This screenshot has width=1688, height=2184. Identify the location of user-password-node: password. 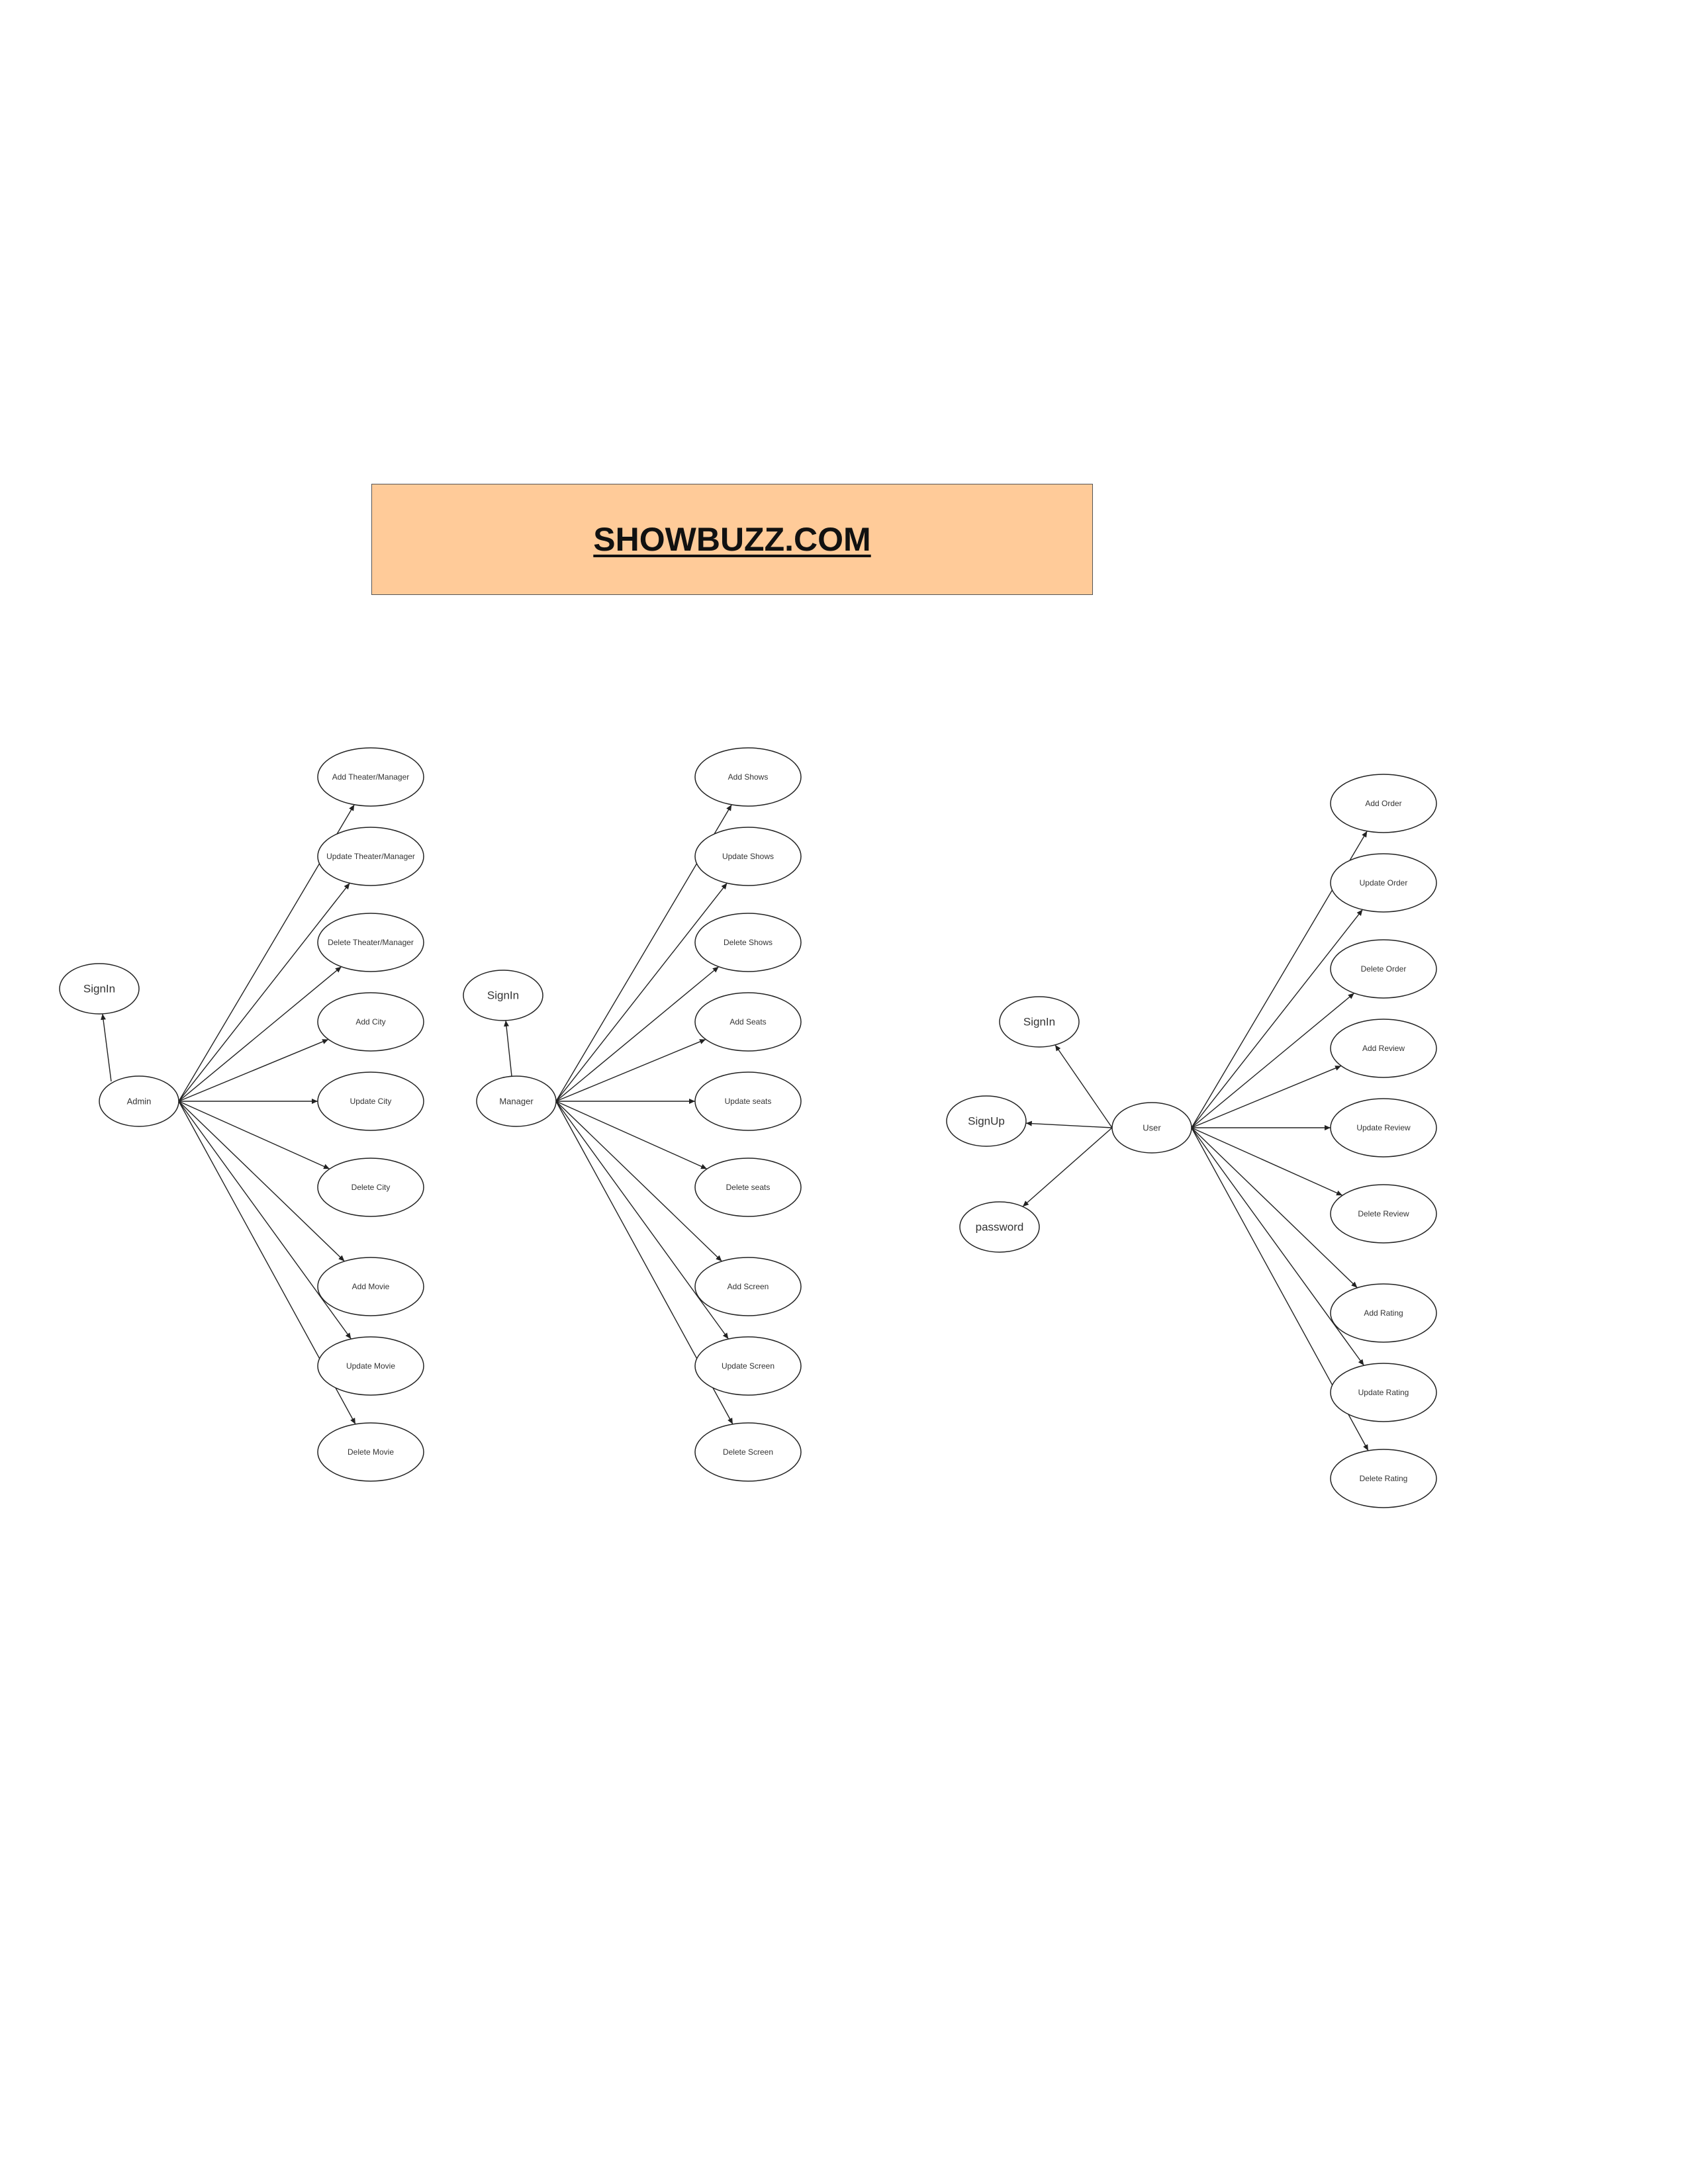
(999, 1227).